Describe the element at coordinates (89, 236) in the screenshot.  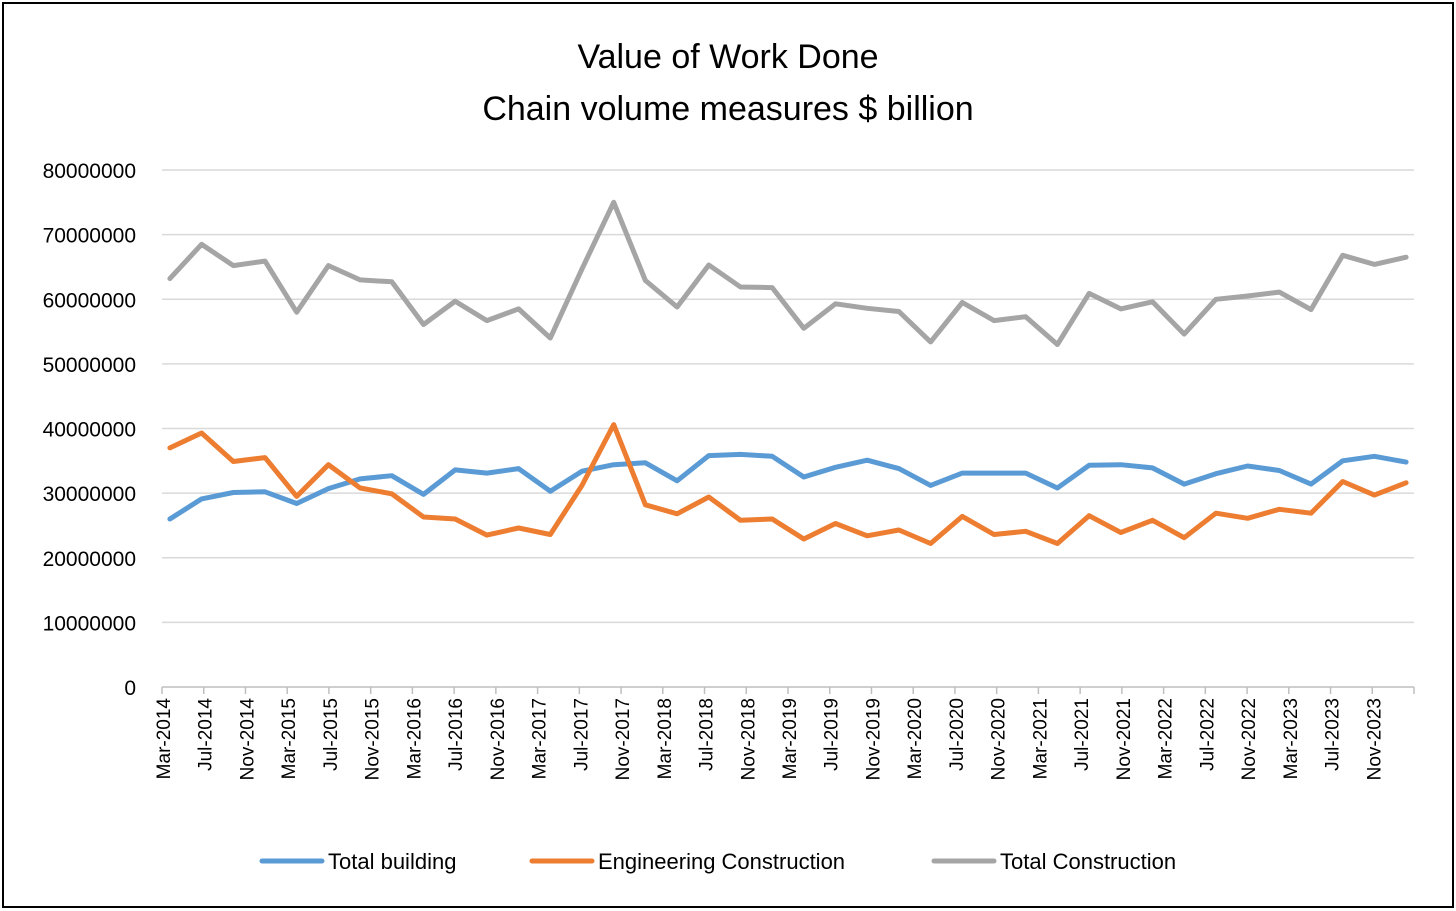
I see `y-tick-label: 70000000` at that location.